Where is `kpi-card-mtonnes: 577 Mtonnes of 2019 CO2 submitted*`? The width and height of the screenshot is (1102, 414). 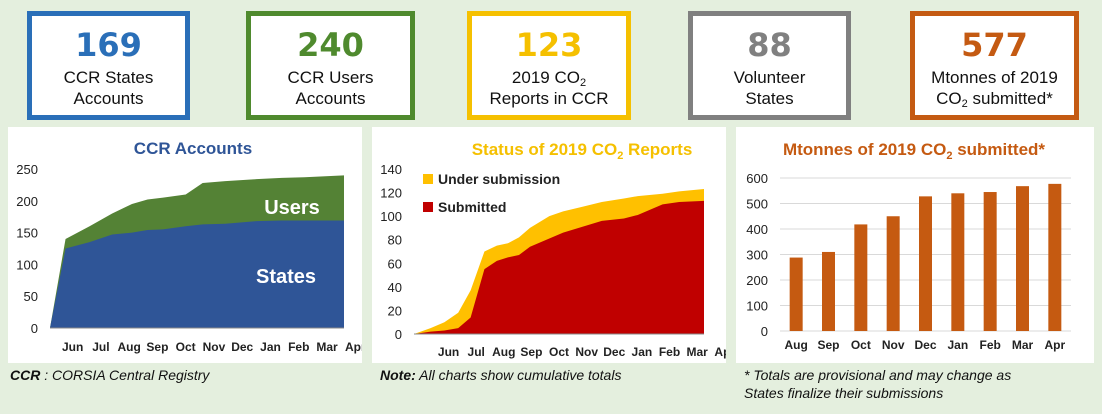 kpi-card-mtonnes: 577 Mtonnes of 2019 CO2 submitted* is located at coordinates (994, 65).